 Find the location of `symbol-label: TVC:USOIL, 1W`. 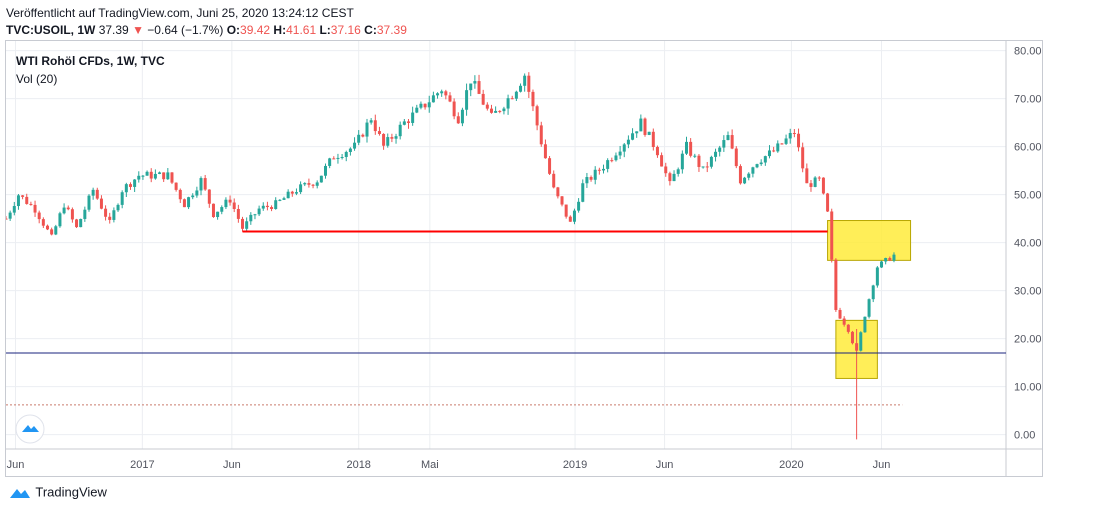

symbol-label: TVC:USOIL, 1W is located at coordinates (51, 30).